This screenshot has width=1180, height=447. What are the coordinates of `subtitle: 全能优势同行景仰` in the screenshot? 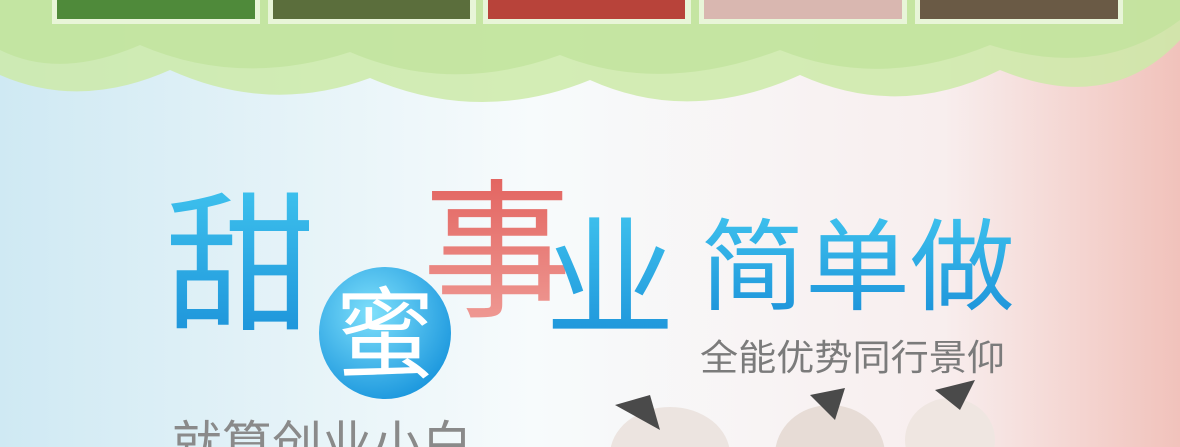 It's located at (852, 358).